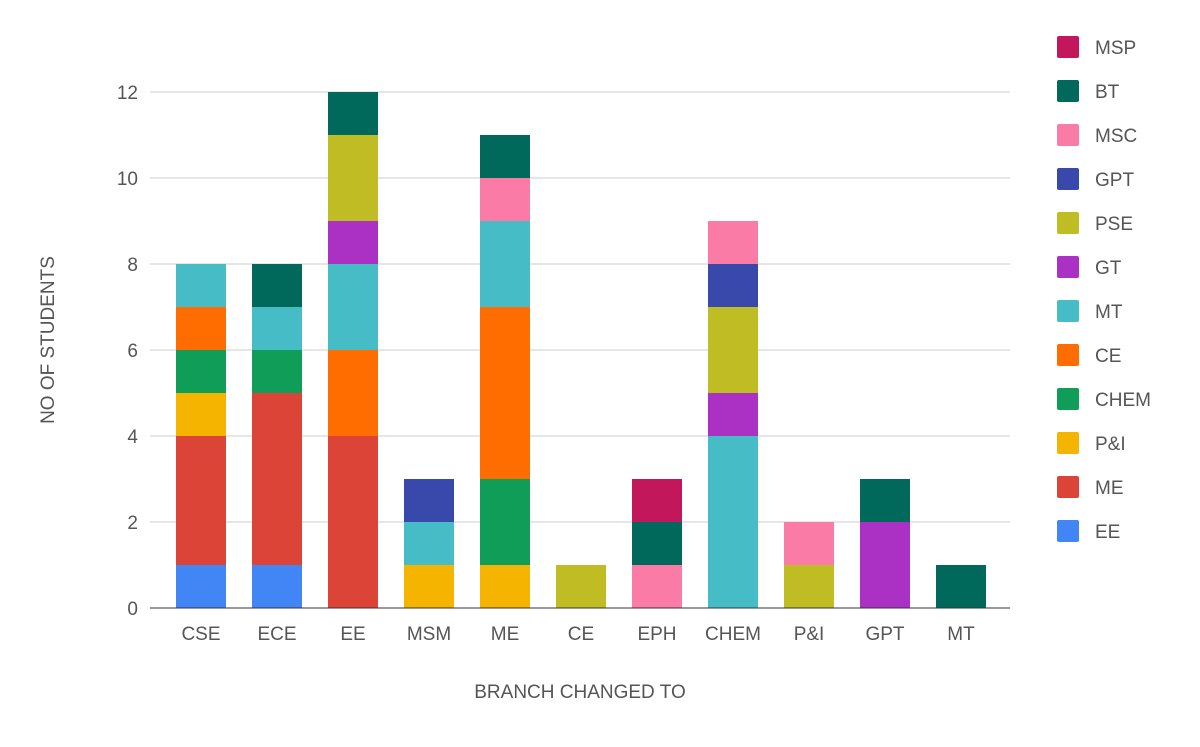 This screenshot has width=1200, height=747. What do you see at coordinates (1091, 443) in the screenshot?
I see `legend-item-P&I: P&I` at bounding box center [1091, 443].